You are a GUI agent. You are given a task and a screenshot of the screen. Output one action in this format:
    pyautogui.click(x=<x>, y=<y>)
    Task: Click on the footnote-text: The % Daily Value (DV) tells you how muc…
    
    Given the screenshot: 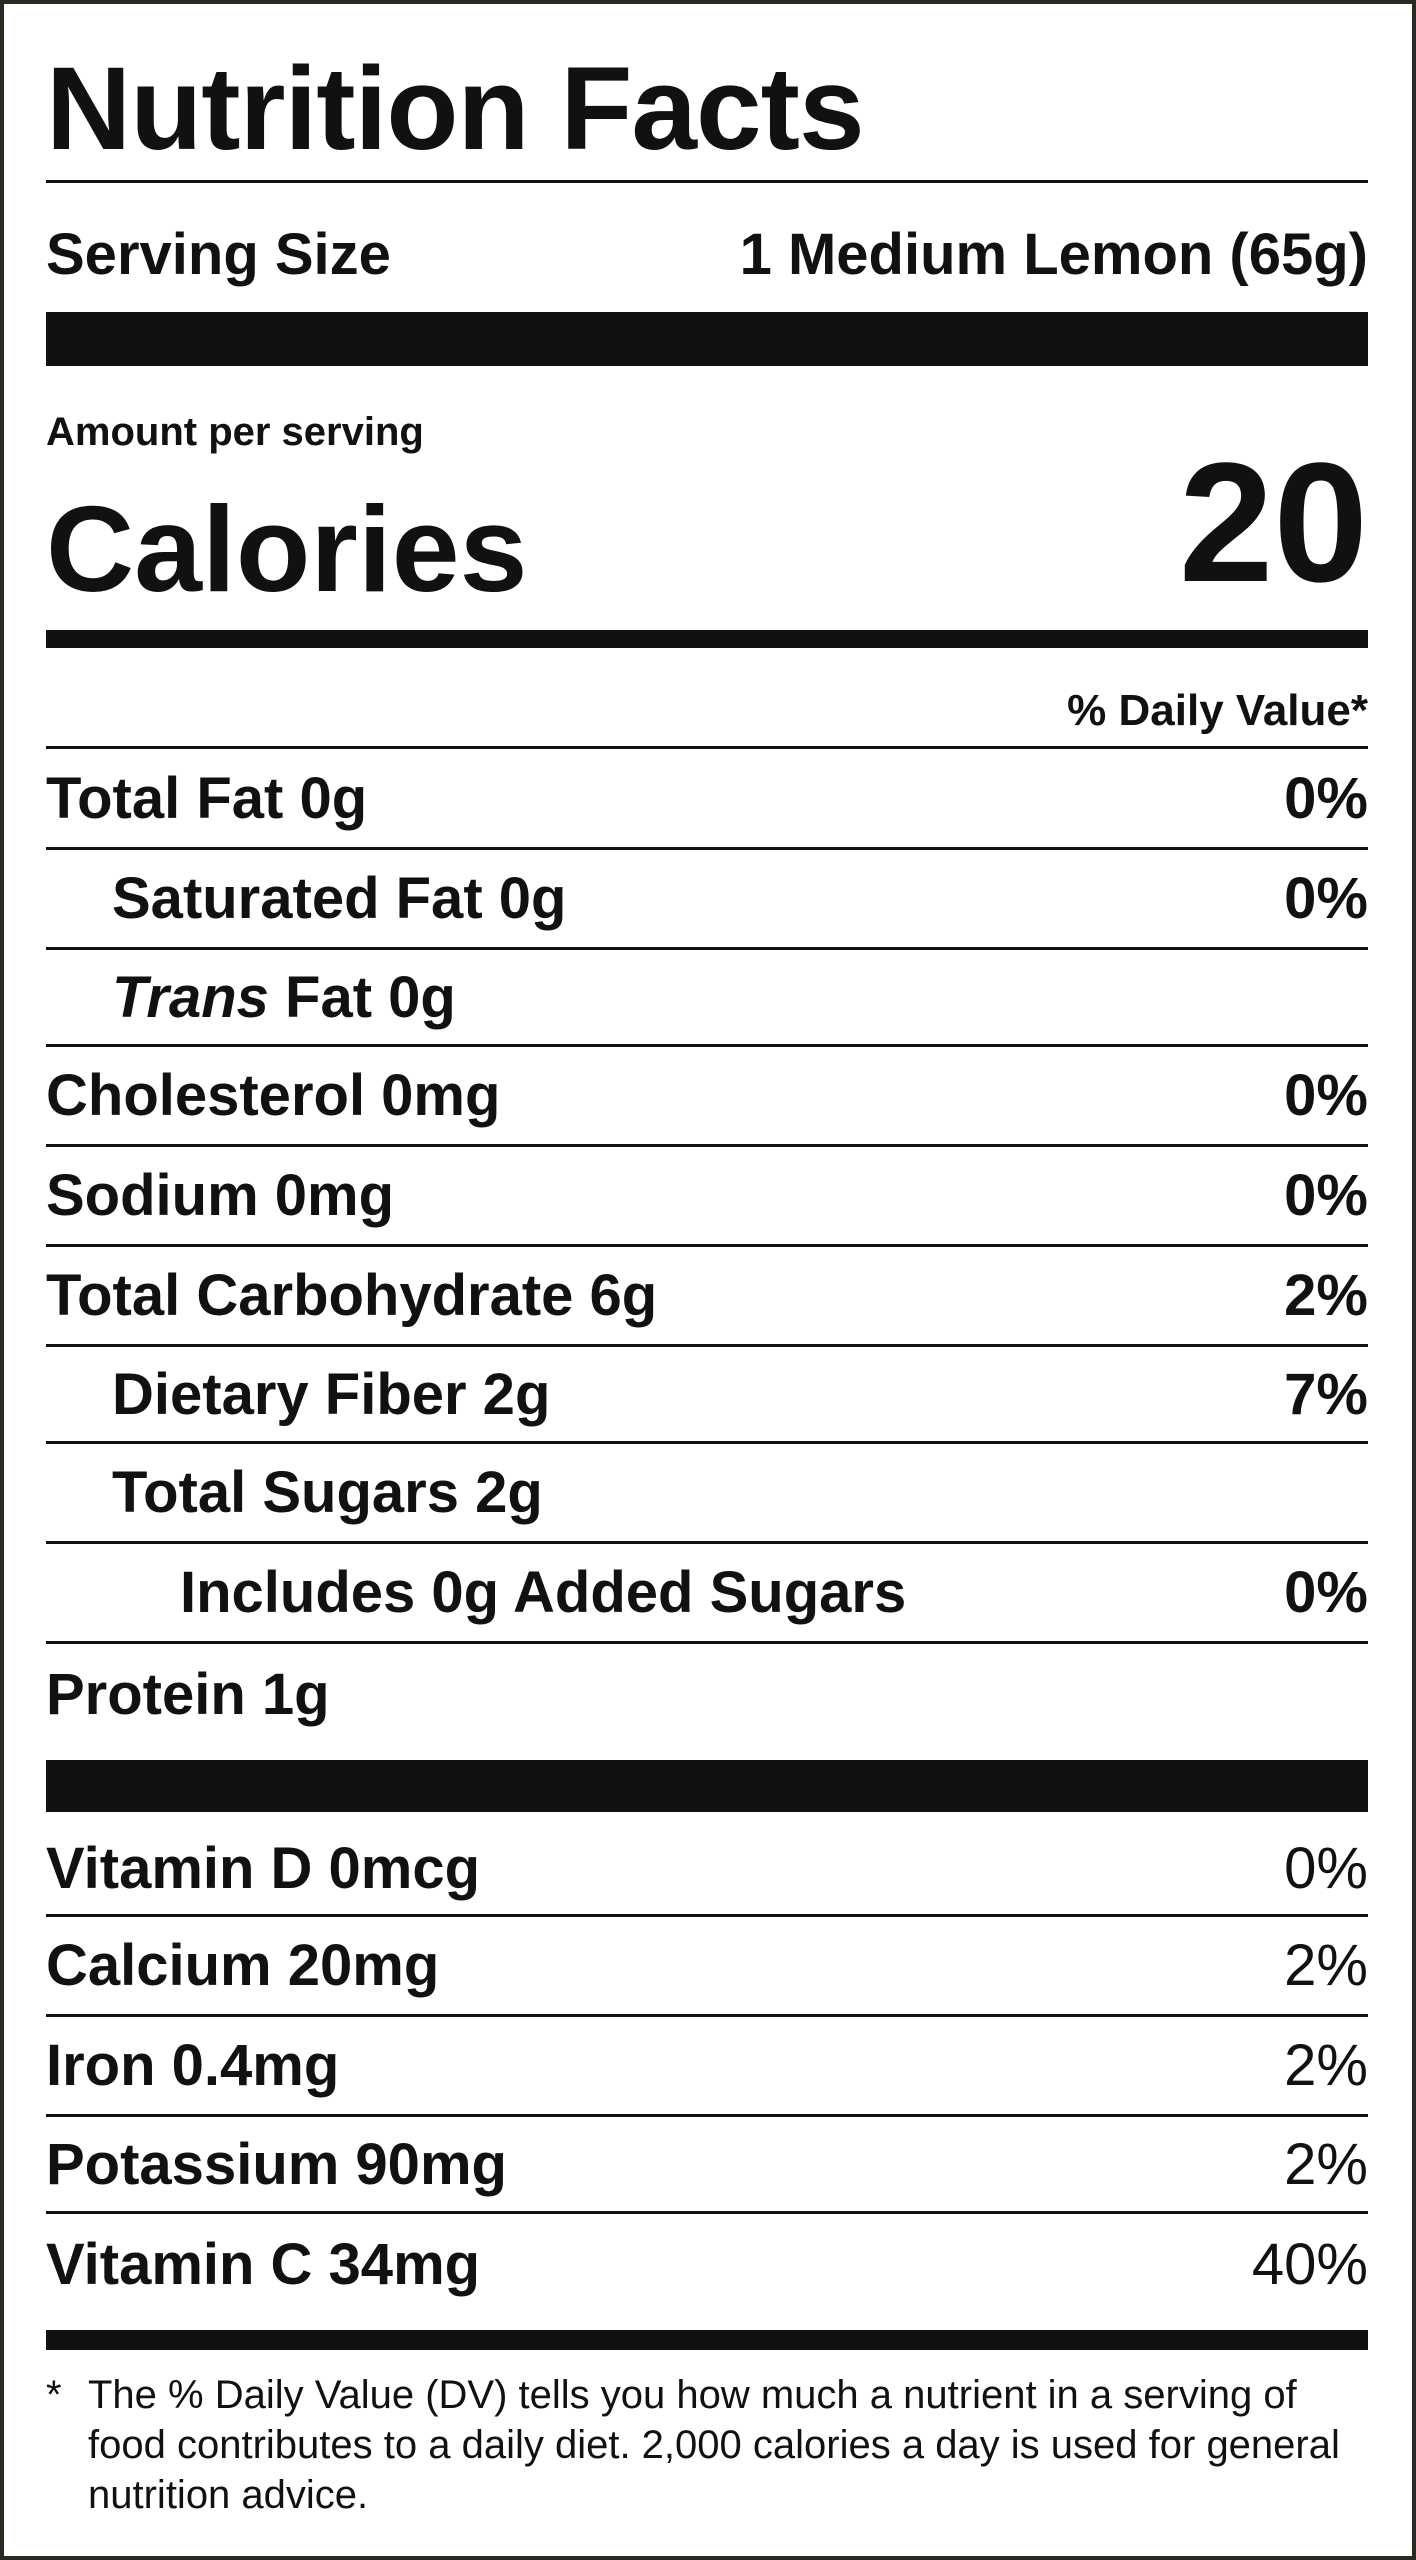 What is the action you would take?
    pyautogui.click(x=714, y=2445)
    